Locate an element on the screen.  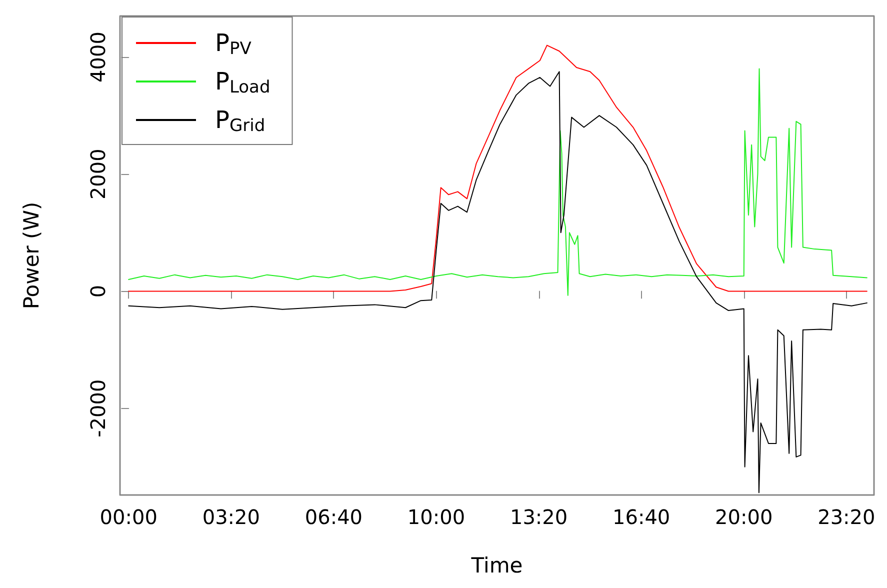
x-tick-label: 13:20 is located at coordinates (539, 517).